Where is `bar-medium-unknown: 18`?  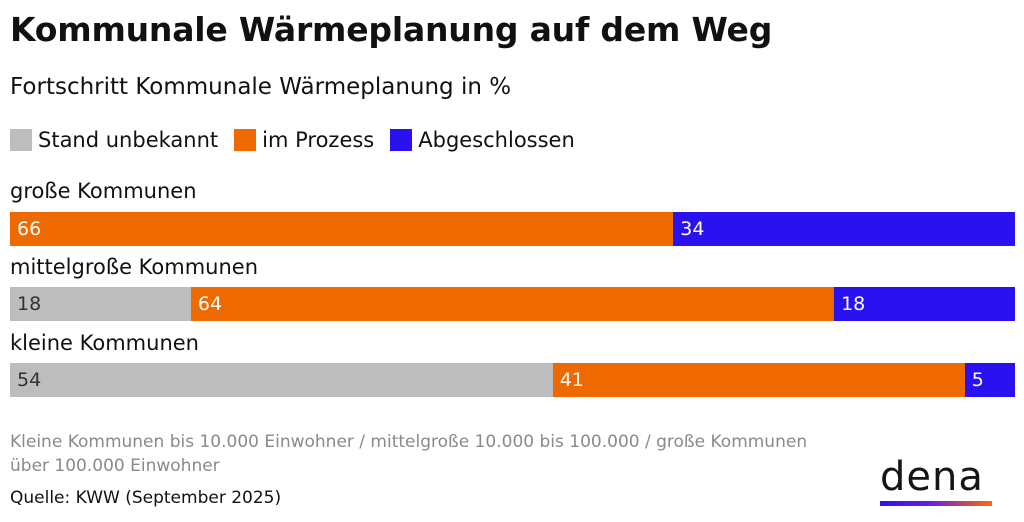 bar-medium-unknown: 18 is located at coordinates (100, 304).